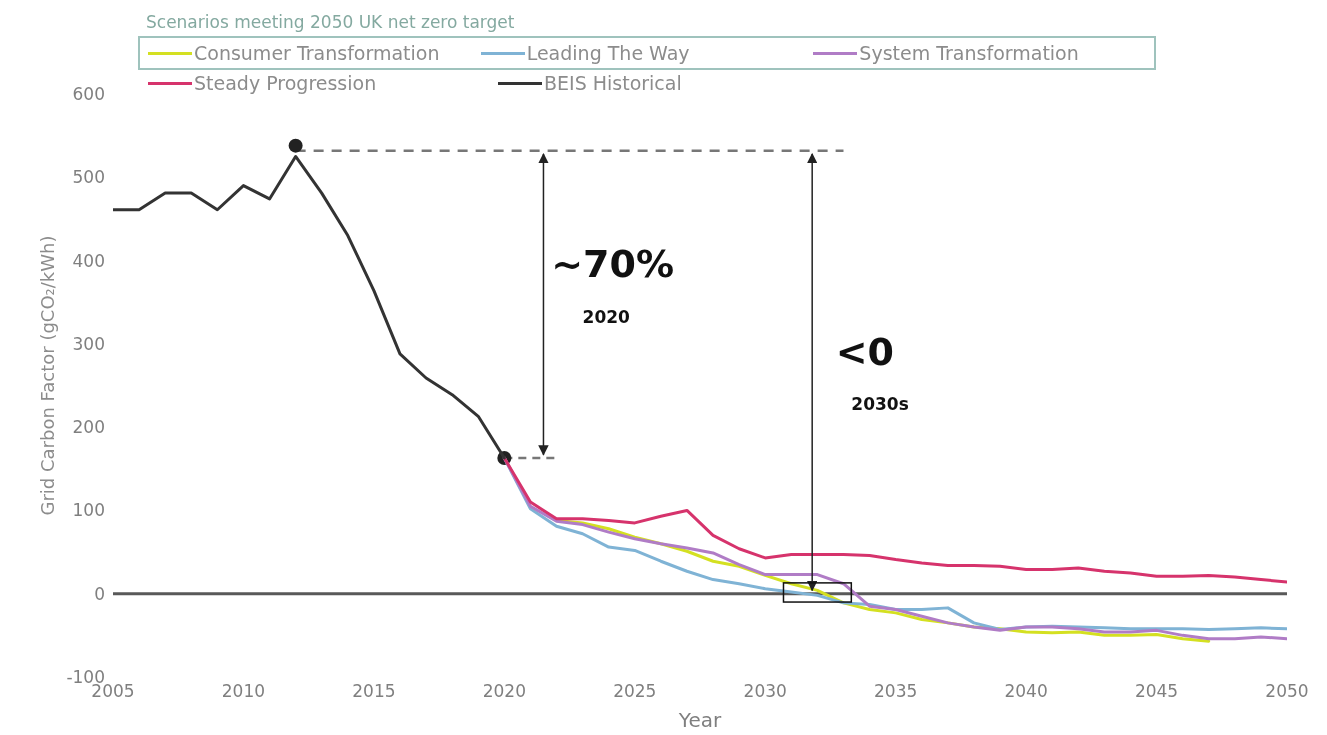 The width and height of the screenshot is (1327, 735). What do you see at coordinates (331, 22) in the screenshot?
I see `legend-title: Scenarios meeting 2050 UK net zero target` at bounding box center [331, 22].